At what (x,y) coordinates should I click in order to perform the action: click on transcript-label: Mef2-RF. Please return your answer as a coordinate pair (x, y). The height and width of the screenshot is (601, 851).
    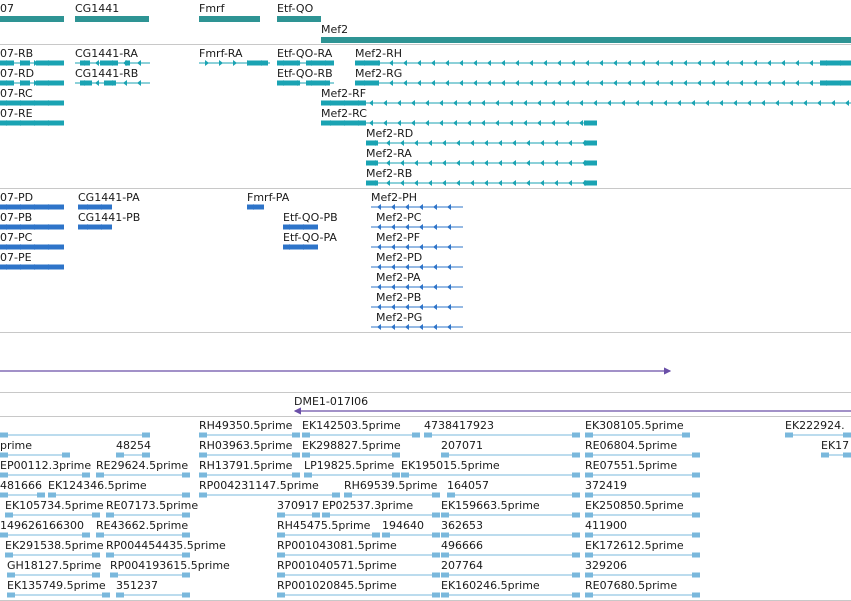
    Looking at the image, I should click on (344, 93).